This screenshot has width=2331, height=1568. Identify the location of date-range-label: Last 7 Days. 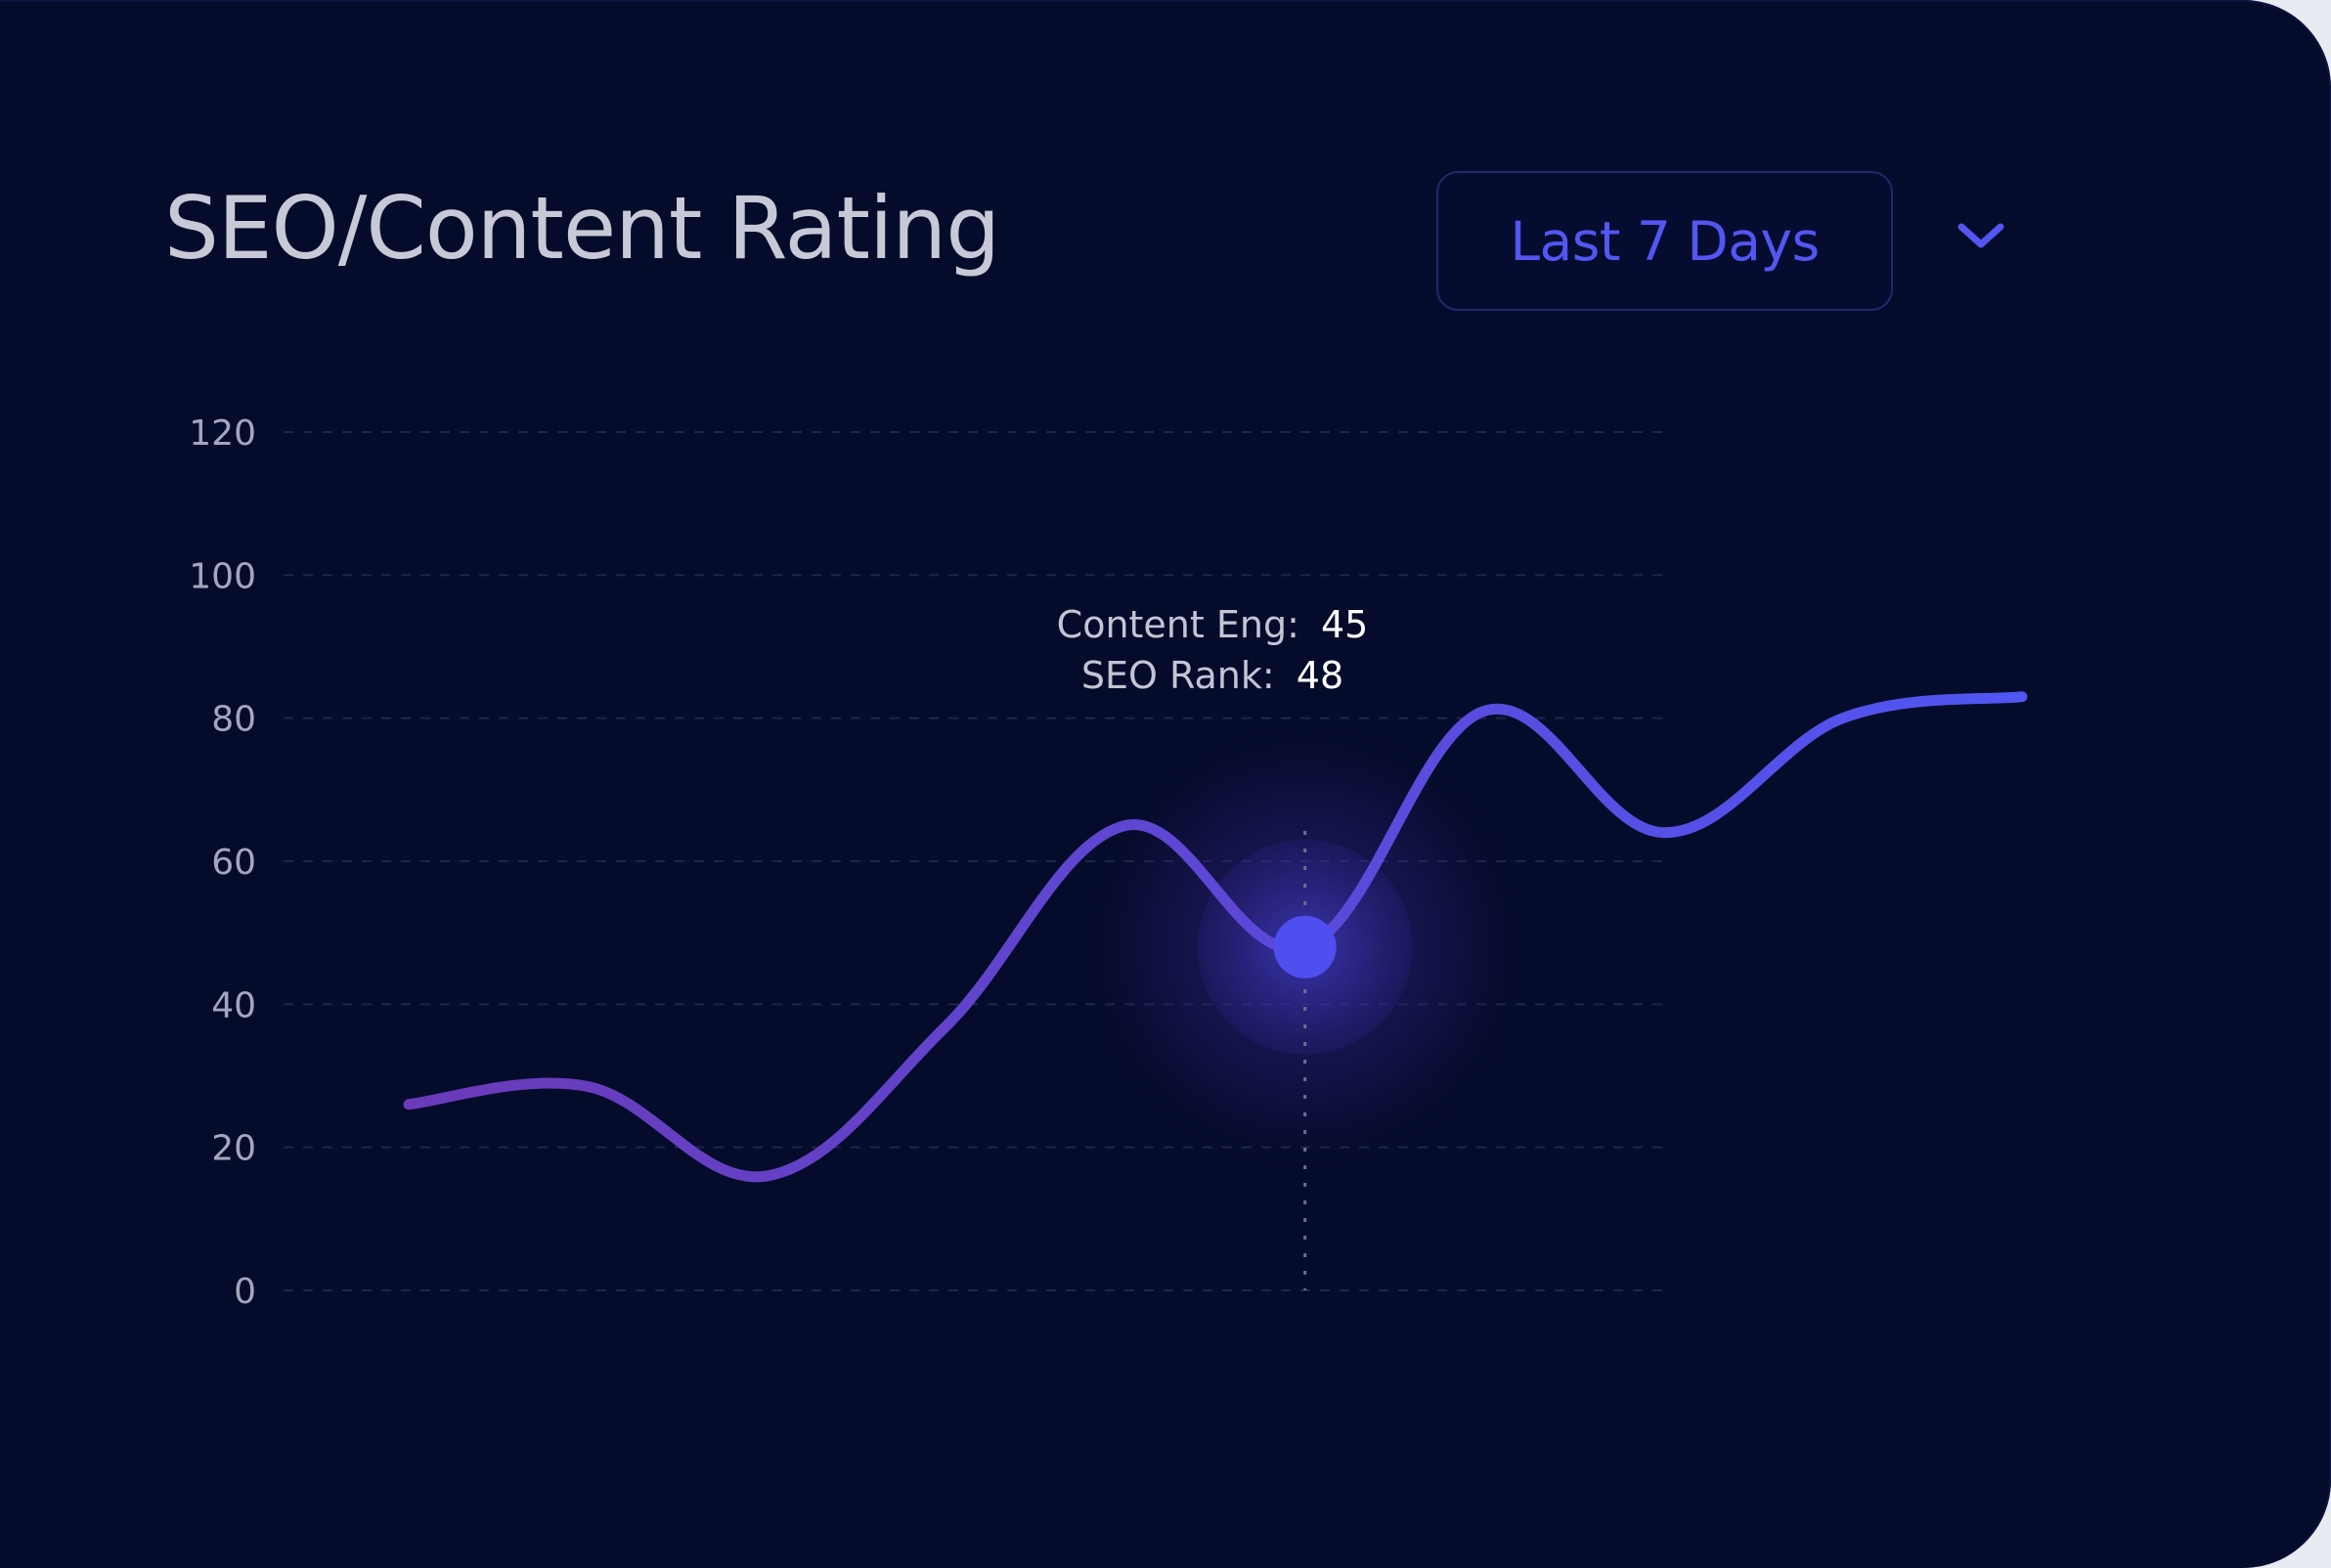
(1665, 241).